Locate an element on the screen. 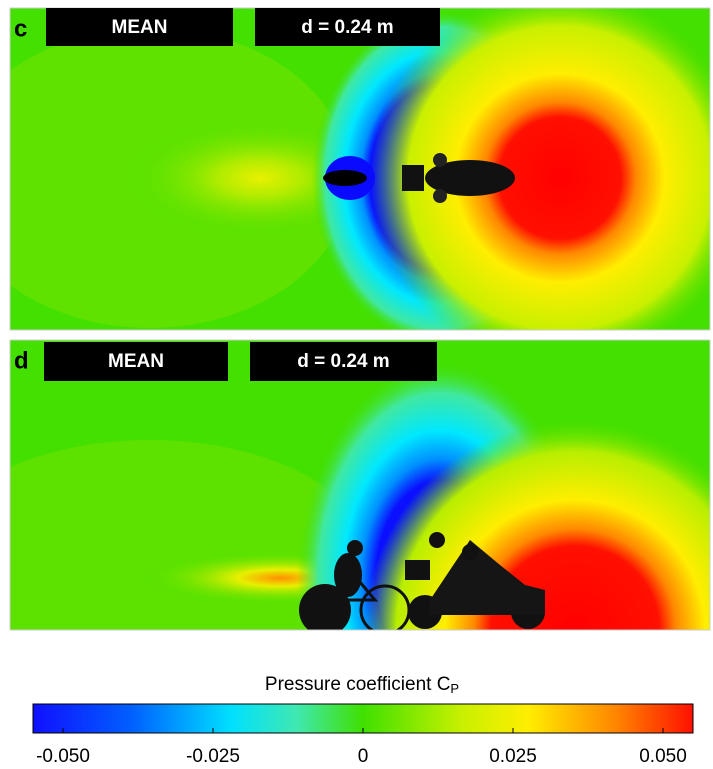 The image size is (713, 769). colorbar-tick-label: -0.050 is located at coordinates (63, 756).